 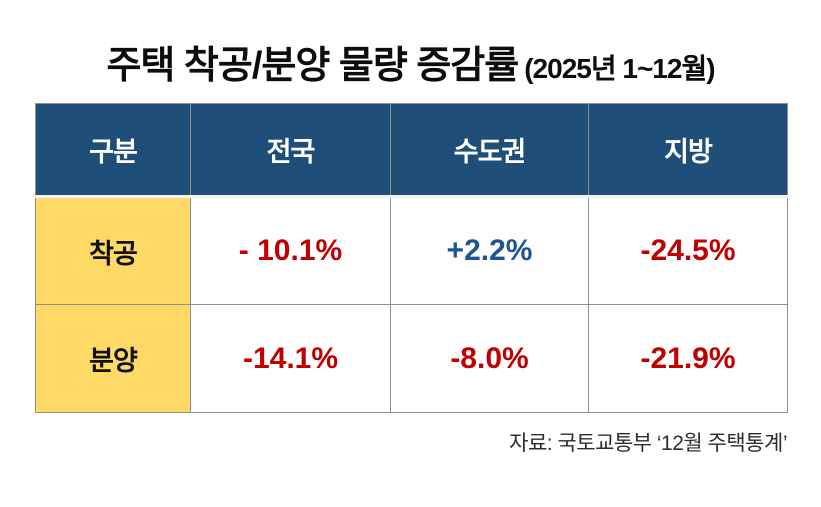 I want to click on header-cell-nationwide: 전국, so click(x=290, y=150).